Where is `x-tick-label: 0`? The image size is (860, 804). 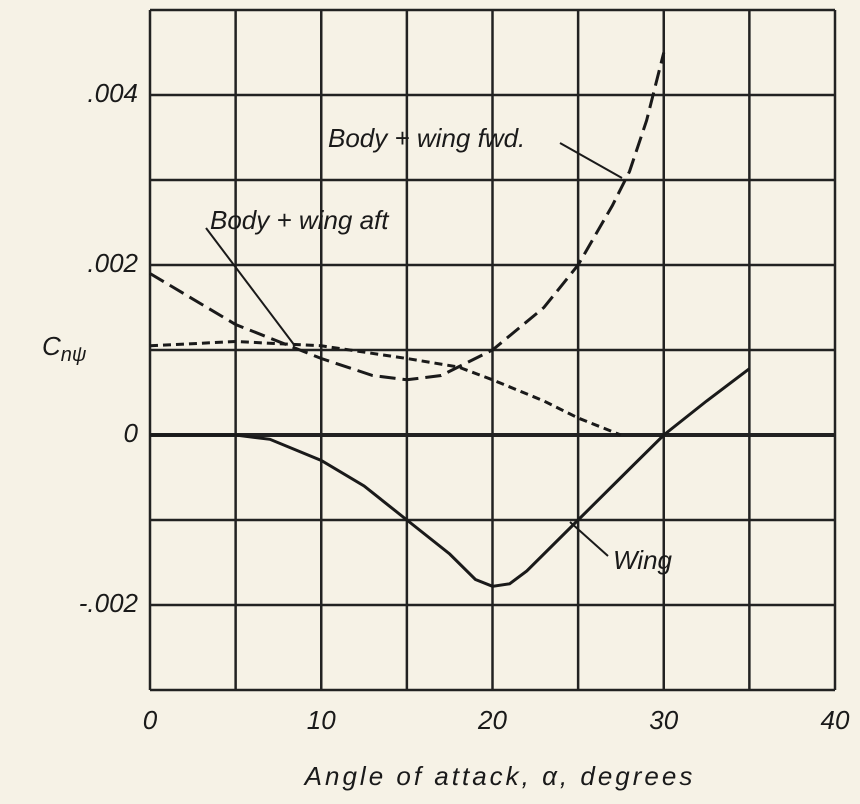 x-tick-label: 0 is located at coordinates (150, 720).